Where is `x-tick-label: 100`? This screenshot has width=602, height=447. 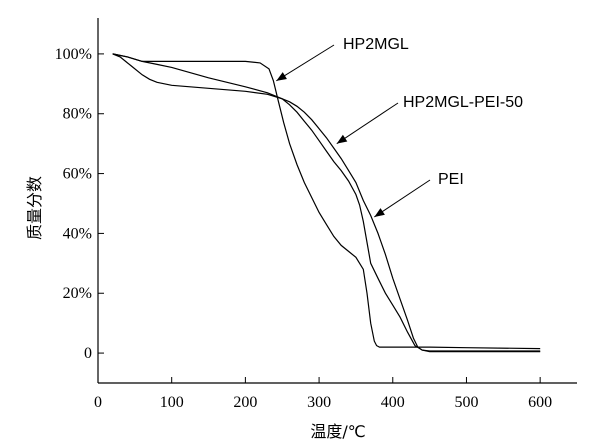 x-tick-label: 100 is located at coordinates (172, 402).